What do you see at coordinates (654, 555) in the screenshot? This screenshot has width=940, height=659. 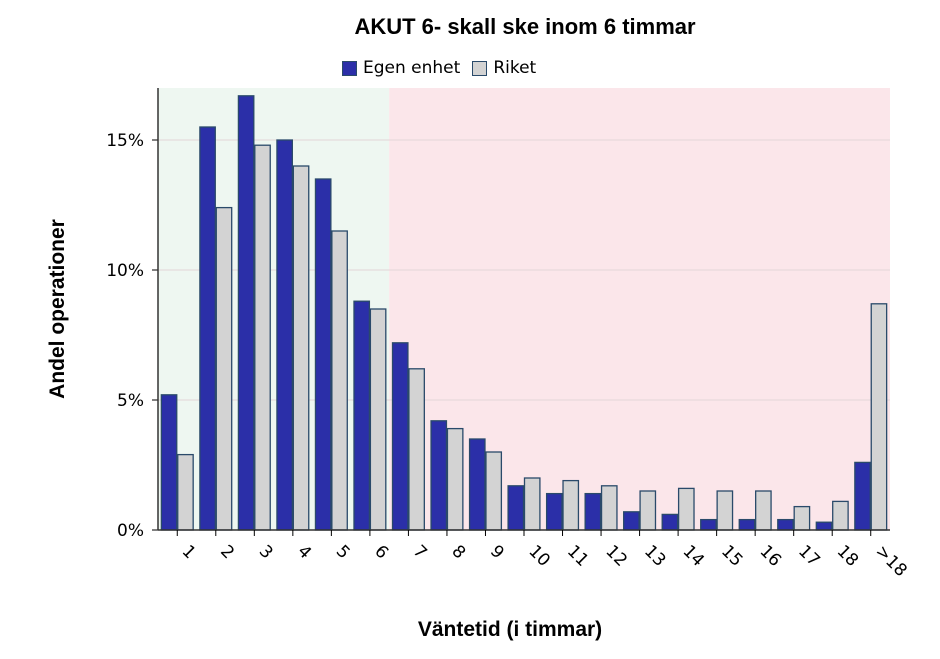 I see `x-tick-label: 13` at bounding box center [654, 555].